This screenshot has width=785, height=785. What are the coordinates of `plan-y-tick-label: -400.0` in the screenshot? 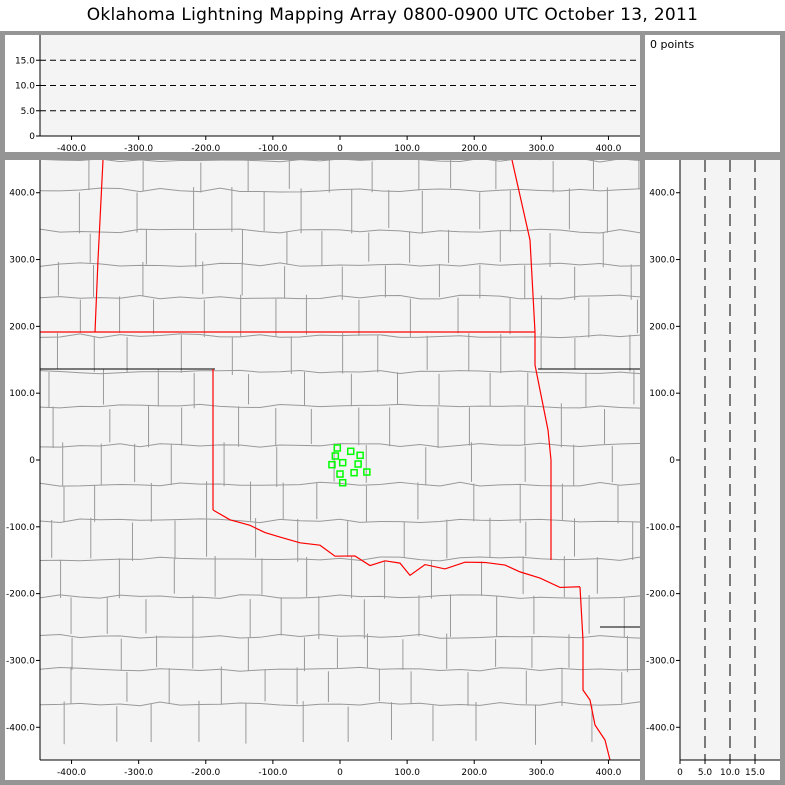 It's located at (20, 728).